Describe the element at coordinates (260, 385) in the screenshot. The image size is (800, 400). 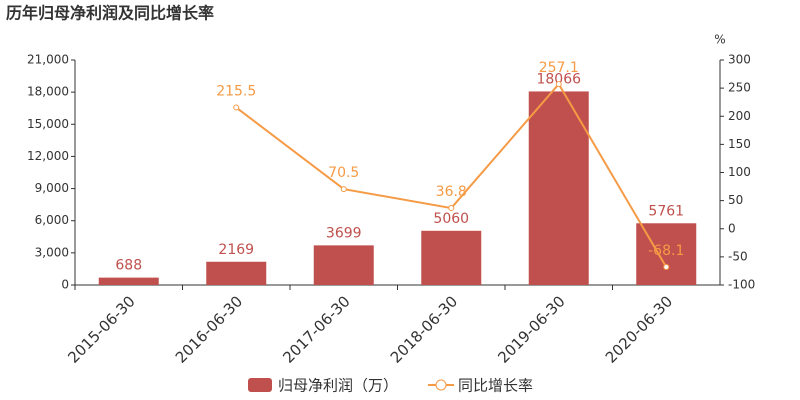
I see `legend-swatch` at that location.